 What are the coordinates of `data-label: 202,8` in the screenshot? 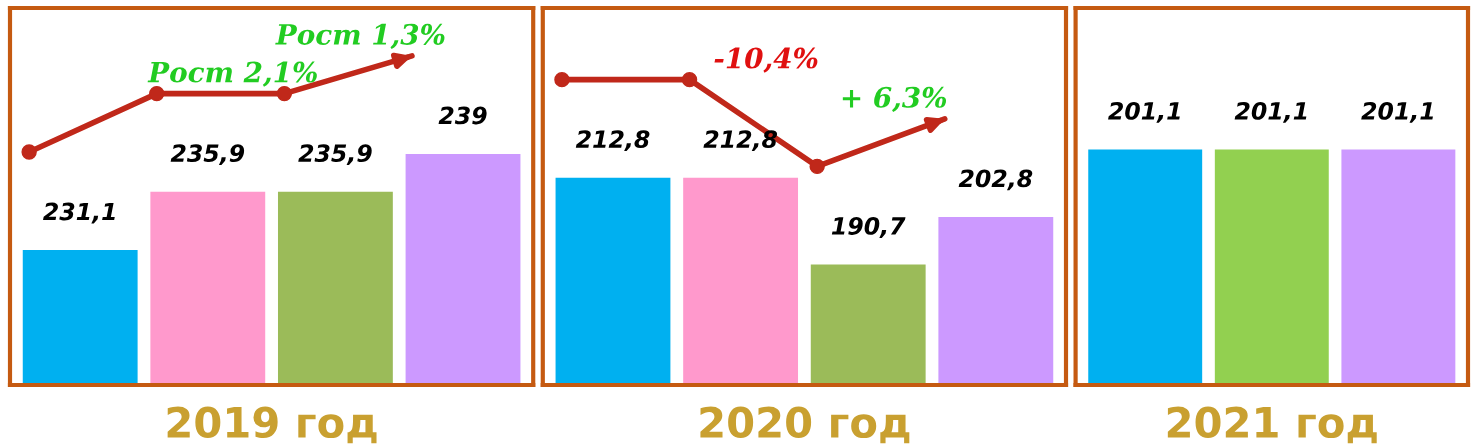 It's located at (995, 180).